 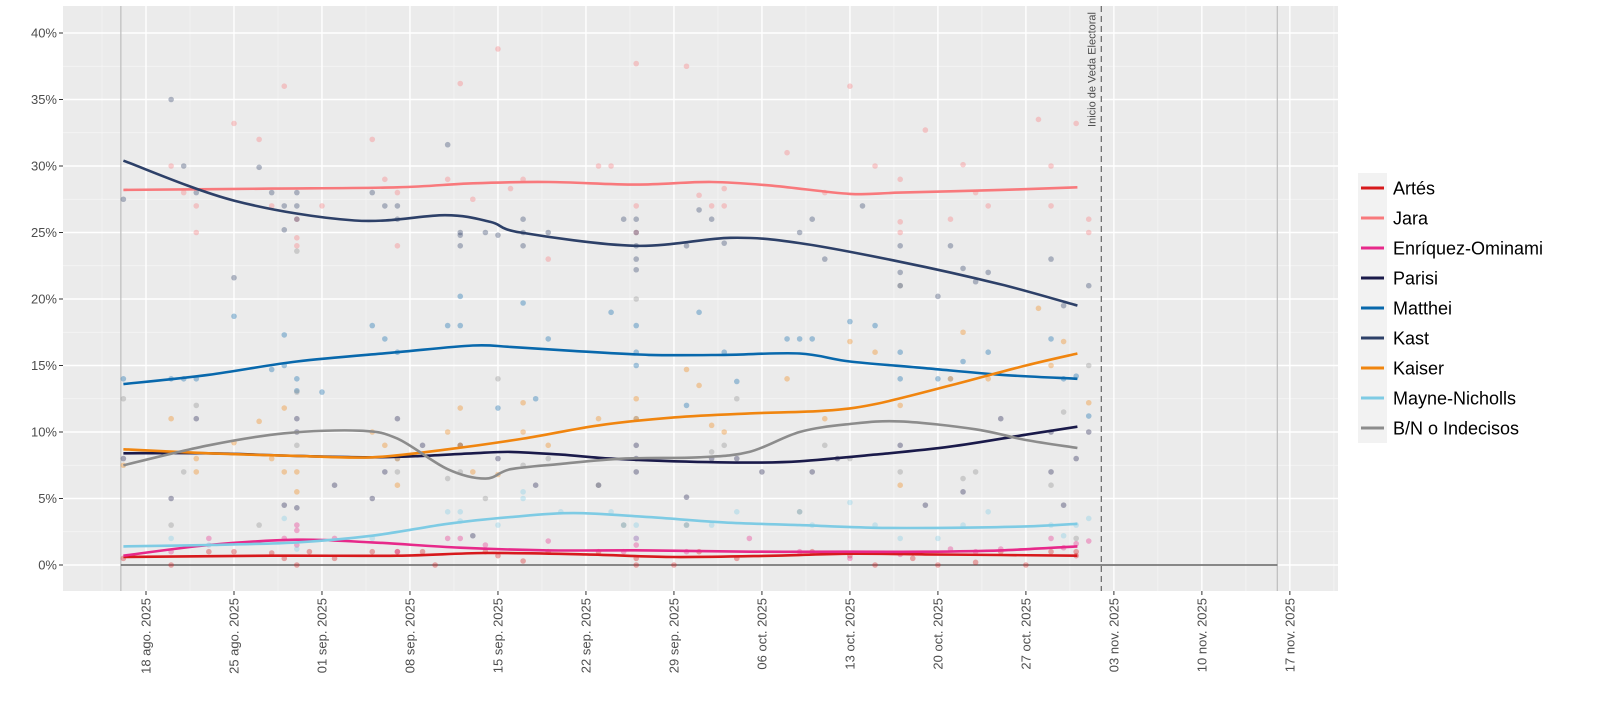 I want to click on veda-annotation: Inicio de Veda Electoral, so click(x=1092, y=69).